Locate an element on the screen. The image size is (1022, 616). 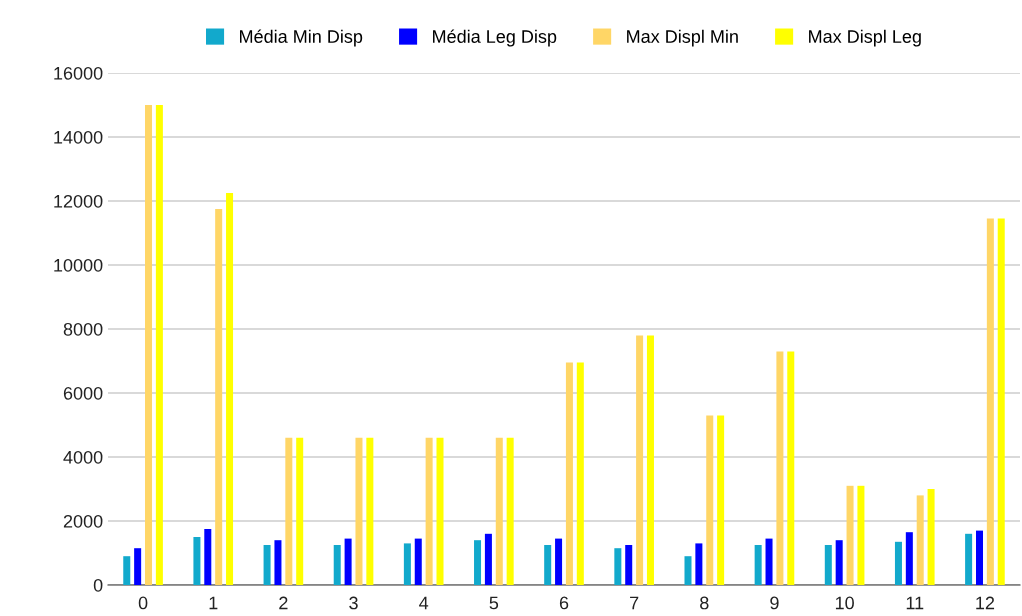
y-tick-label: 2000 is located at coordinates (83, 521).